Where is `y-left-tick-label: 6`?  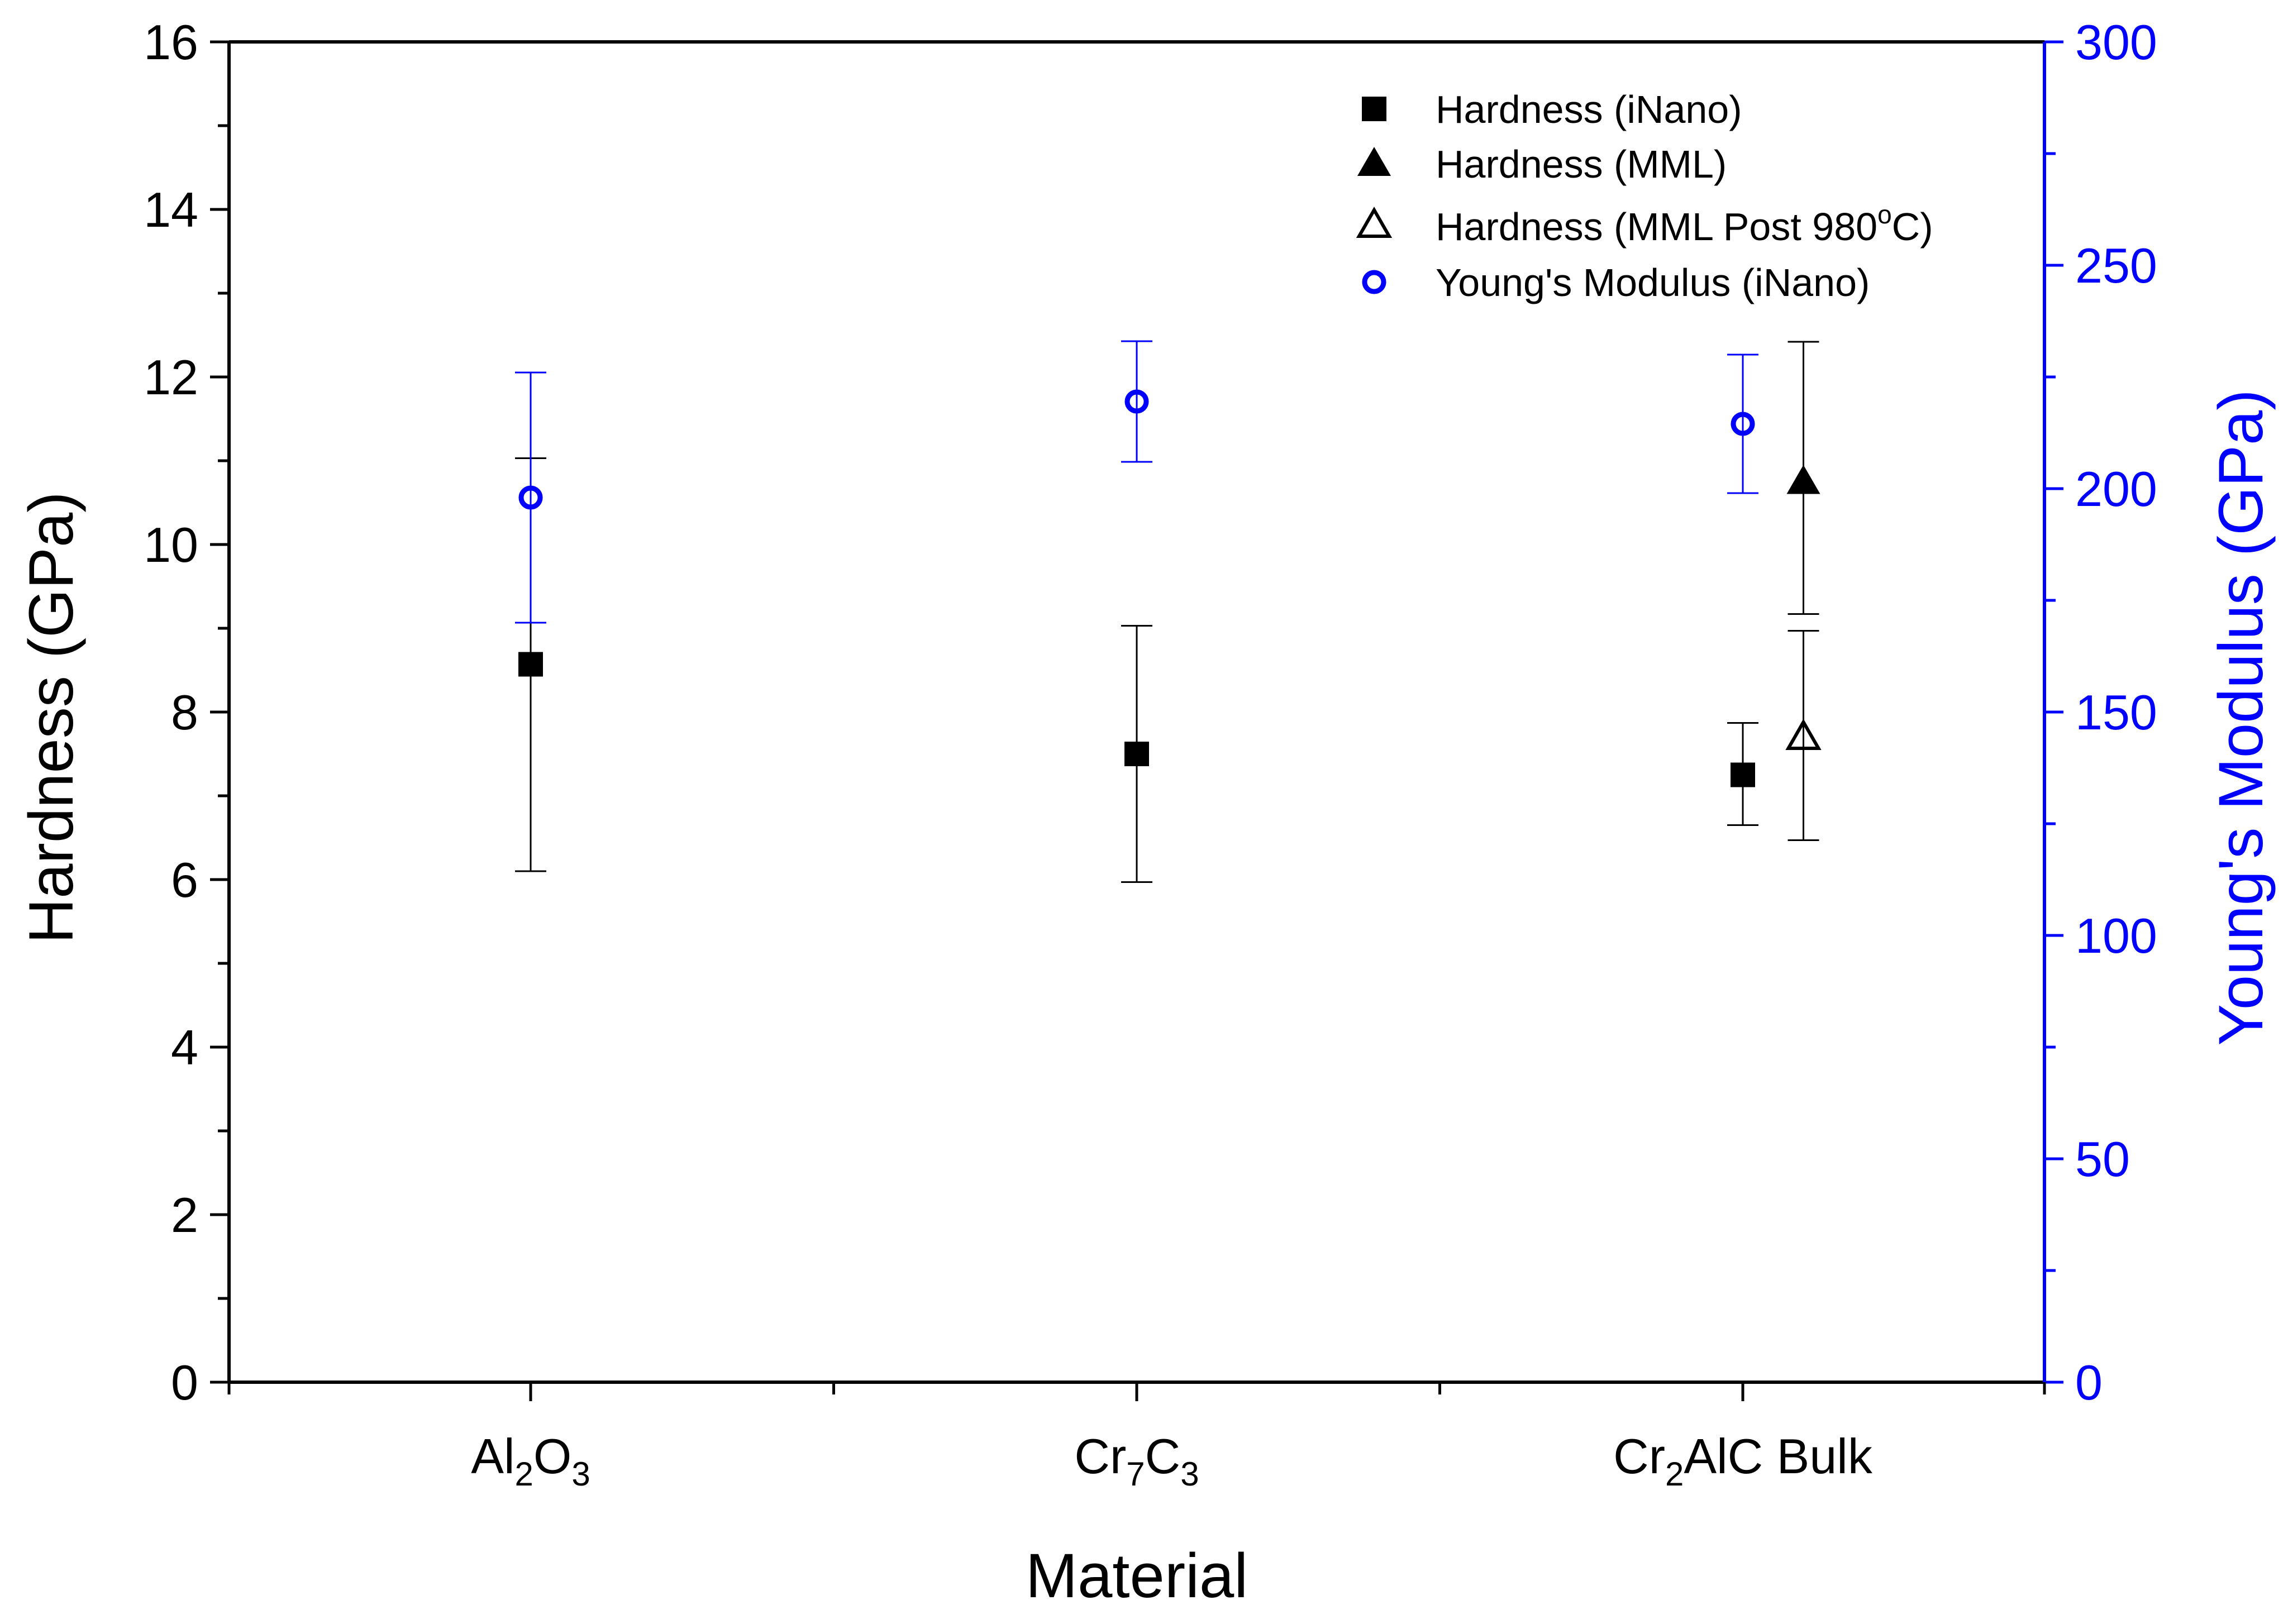
y-left-tick-label: 6 is located at coordinates (184, 879).